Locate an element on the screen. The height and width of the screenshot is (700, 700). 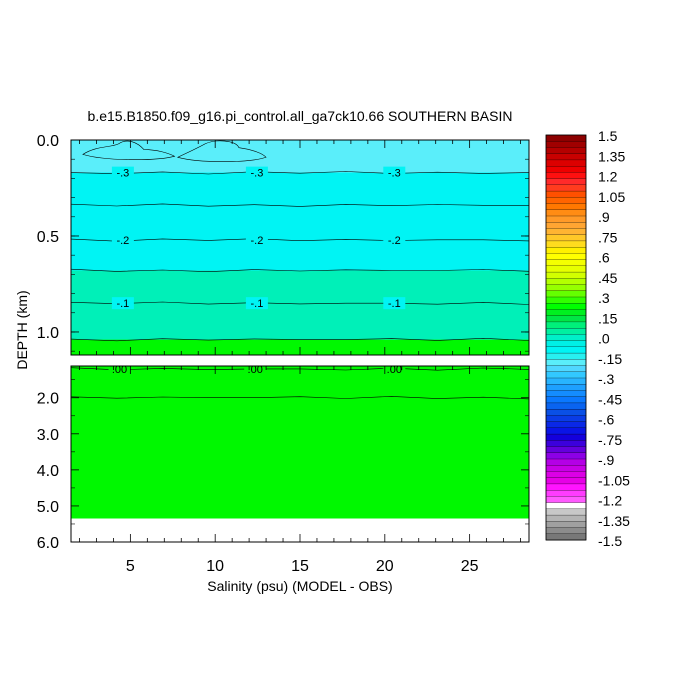
contour-label-6-0: .00 is located at coordinates (119, 370).